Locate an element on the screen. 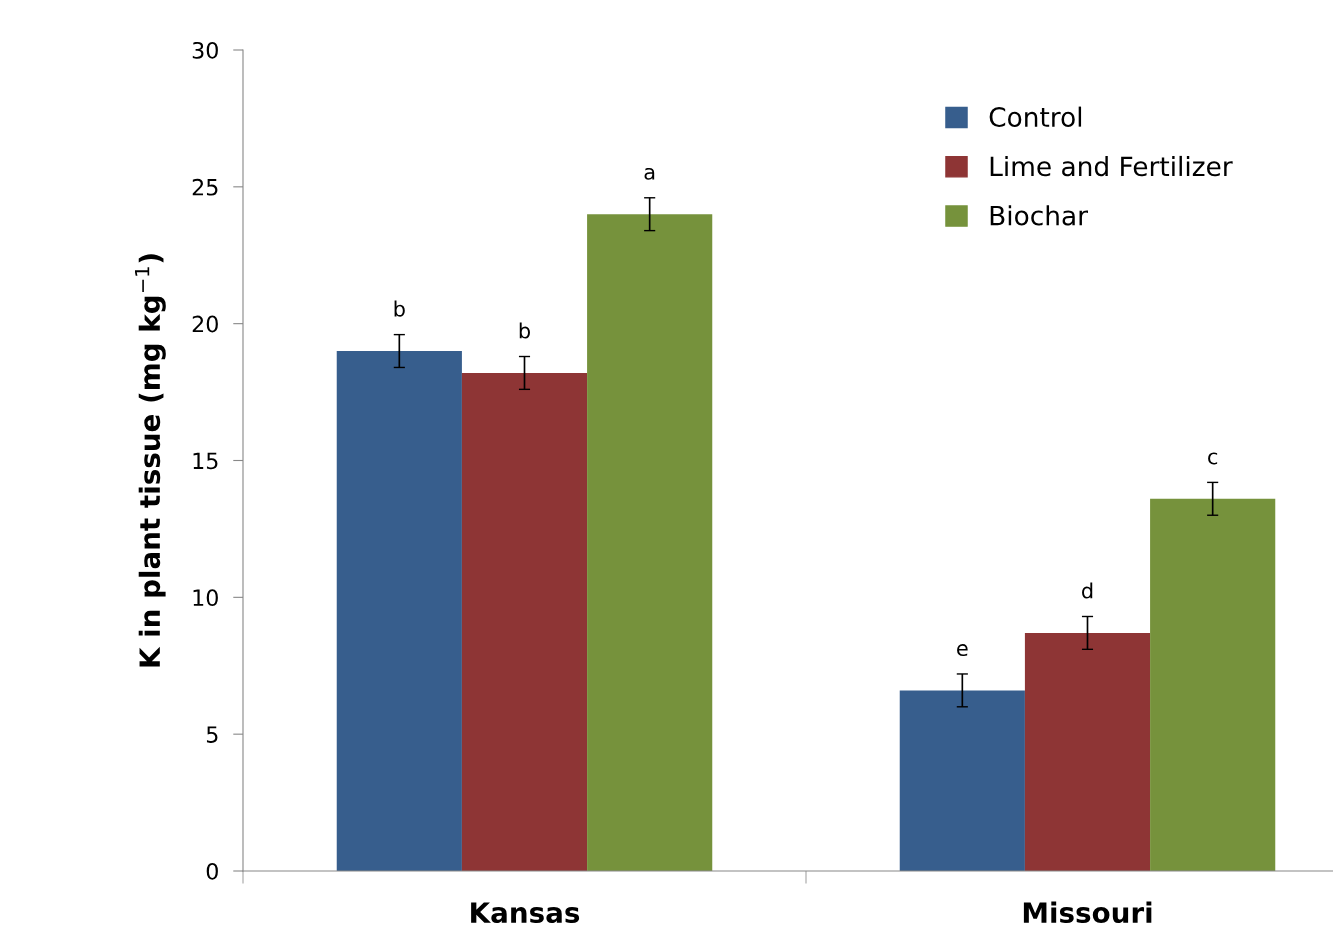 The height and width of the screenshot is (940, 1333). y-tick-label: 15 is located at coordinates (205, 461).